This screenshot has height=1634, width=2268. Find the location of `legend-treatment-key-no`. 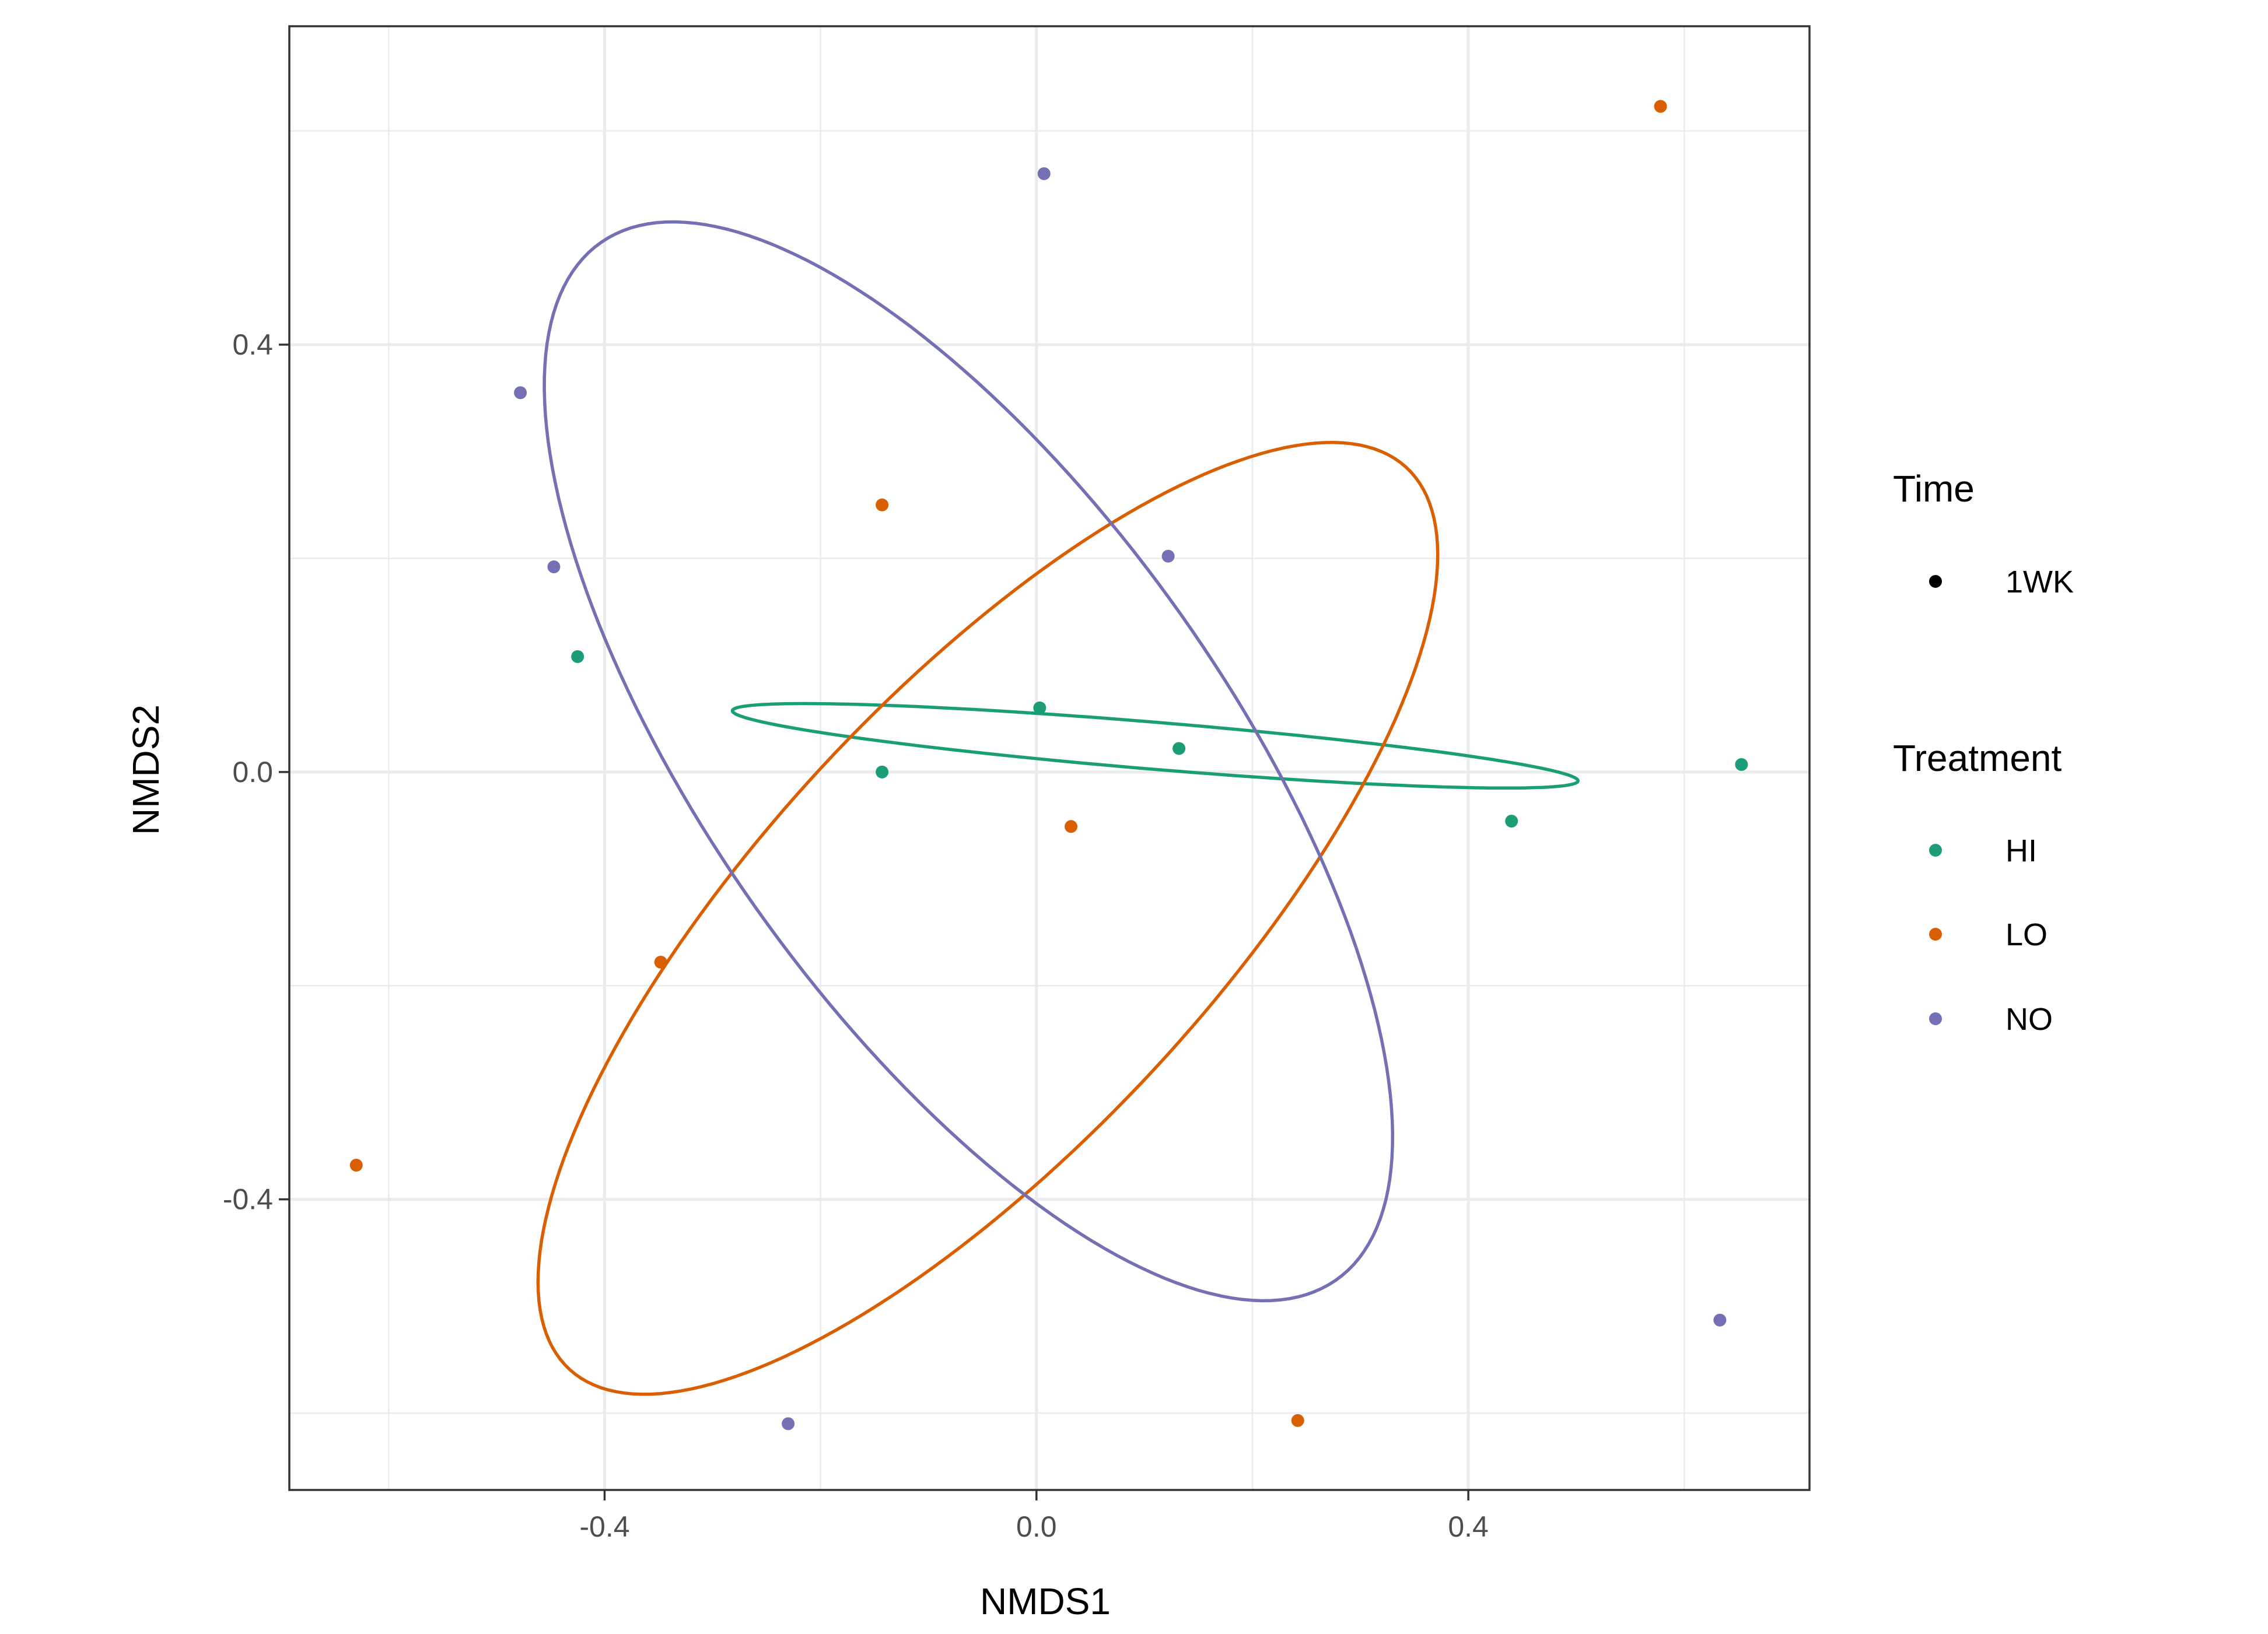

legend-treatment-key-no is located at coordinates (1936, 1019).